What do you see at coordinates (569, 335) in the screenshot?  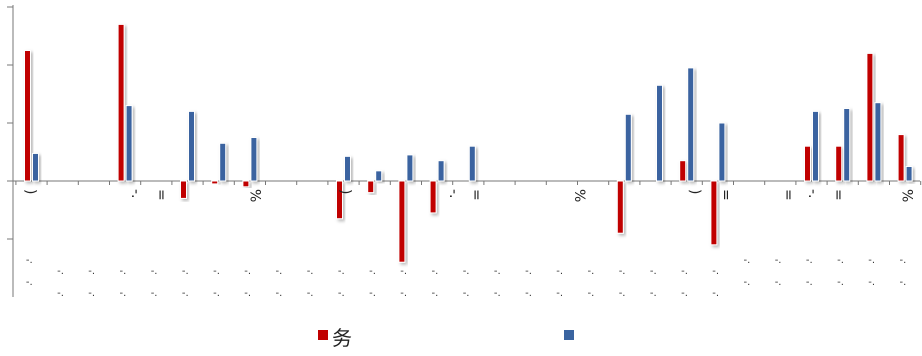 I see `legend-swatch-series-b` at bounding box center [569, 335].